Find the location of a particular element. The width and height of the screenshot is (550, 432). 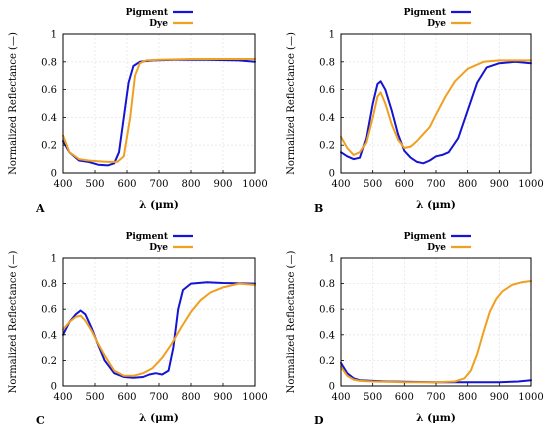

panel-letter: A is located at coordinates (40, 208).